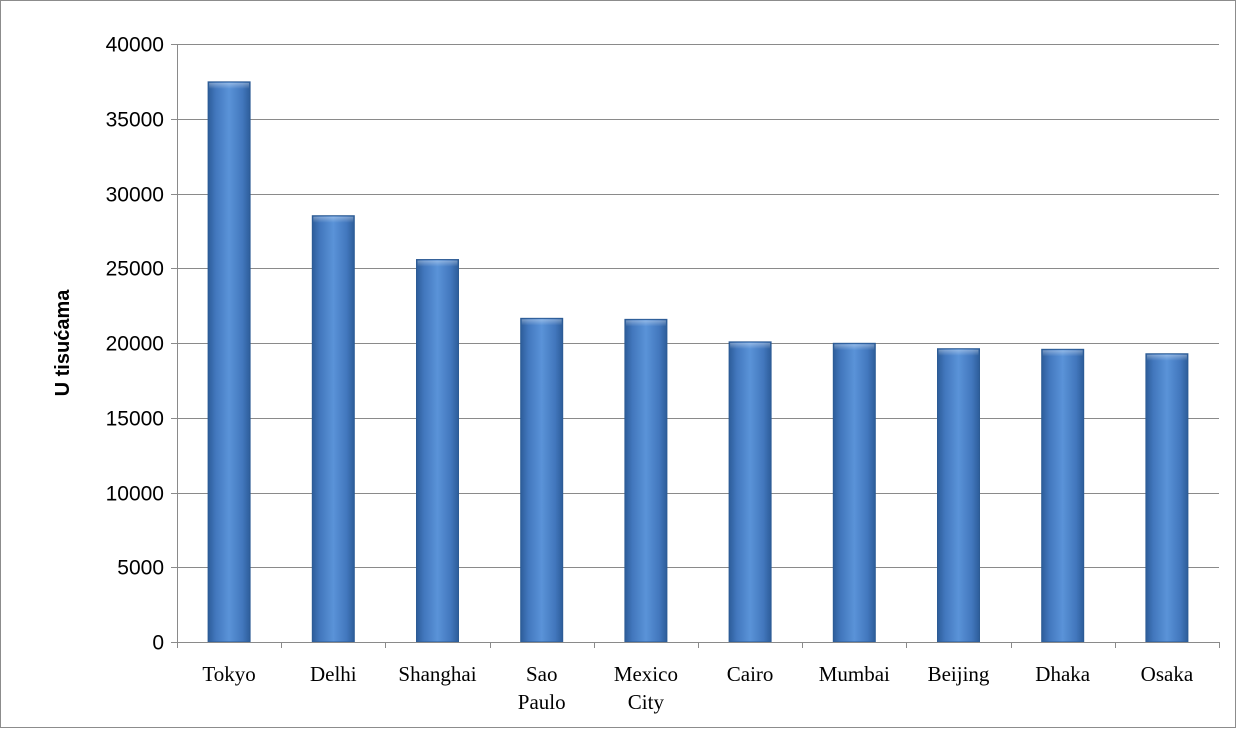 The width and height of the screenshot is (1236, 729). I want to click on x-tick-label: Dhaka, so click(1062, 674).